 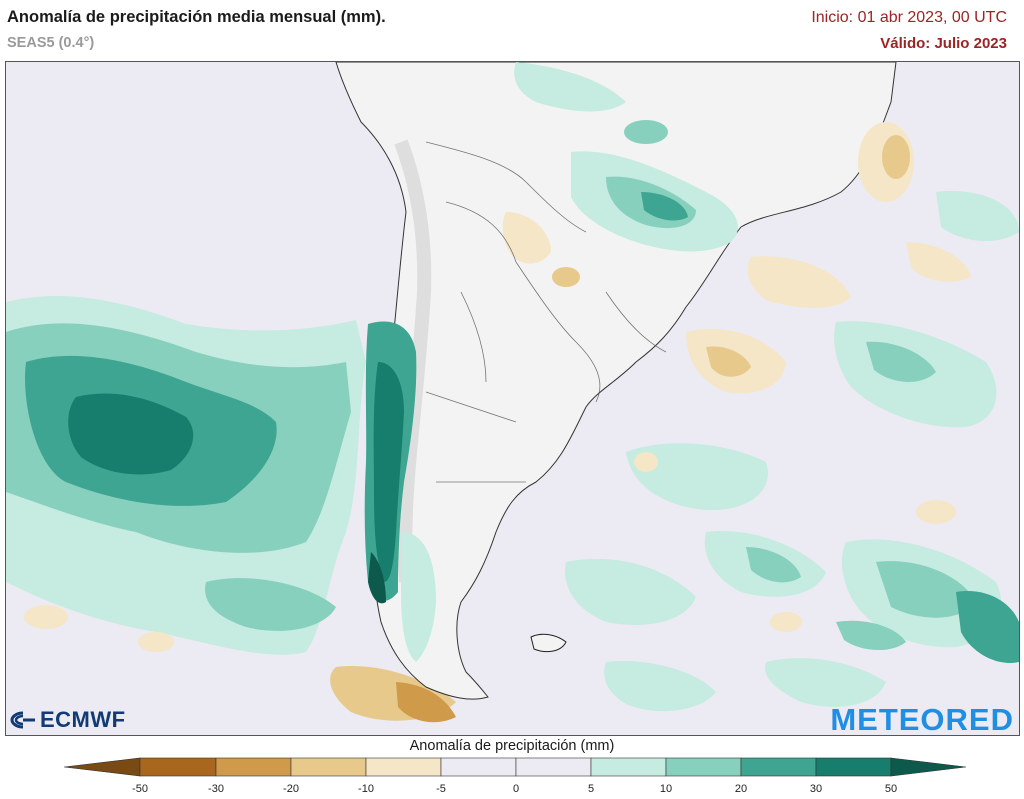 I want to click on tick-label: 50, so click(x=891, y=789).